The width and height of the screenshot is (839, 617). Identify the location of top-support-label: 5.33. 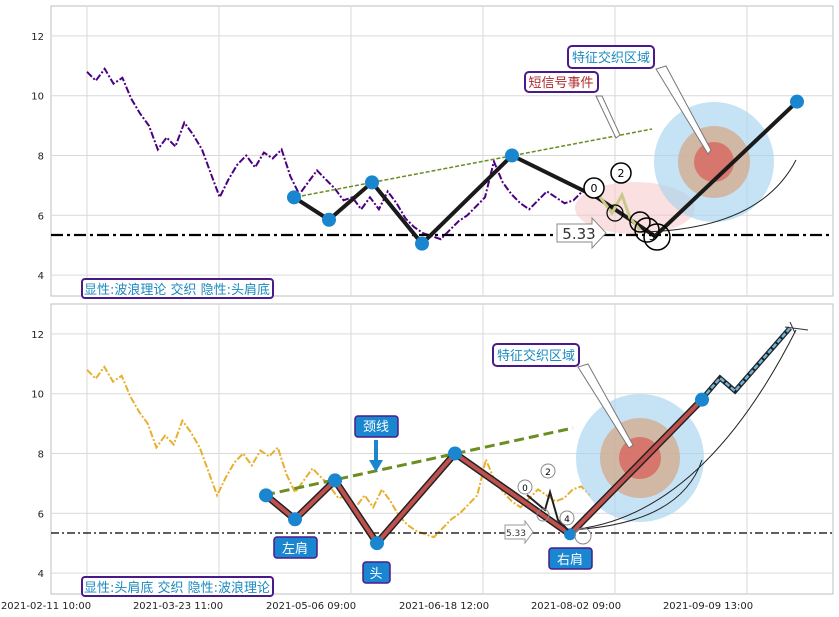
(581, 233).